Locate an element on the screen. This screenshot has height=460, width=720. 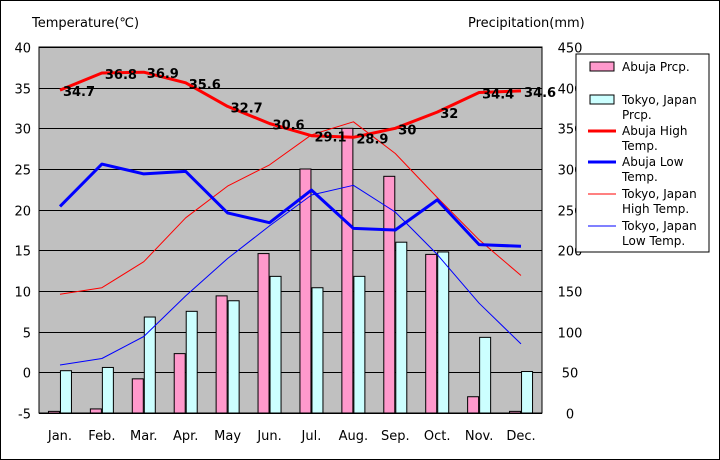
legend-label: Tokyo, Japan High Temp. is located at coordinates (659, 201).